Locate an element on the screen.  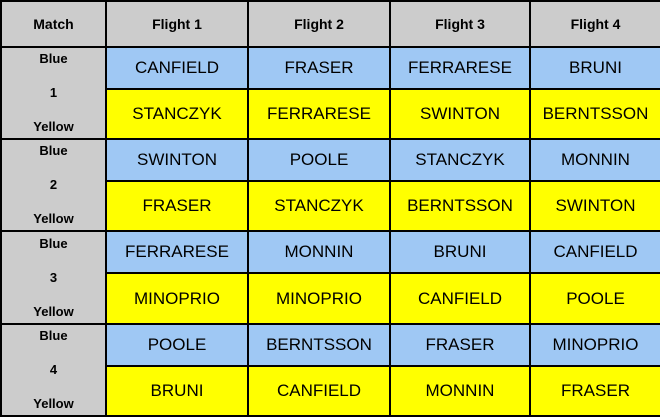
match-2-flight-1-yellow: FRASER is located at coordinates (177, 206).